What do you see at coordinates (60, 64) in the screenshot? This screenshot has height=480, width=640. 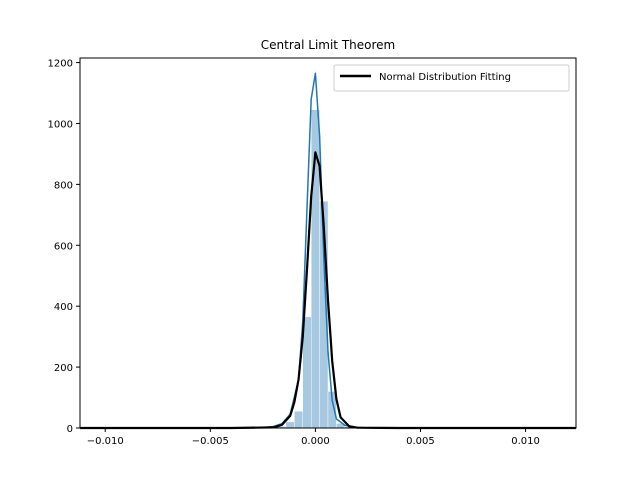 I see `y-tick-label: 1200` at bounding box center [60, 64].